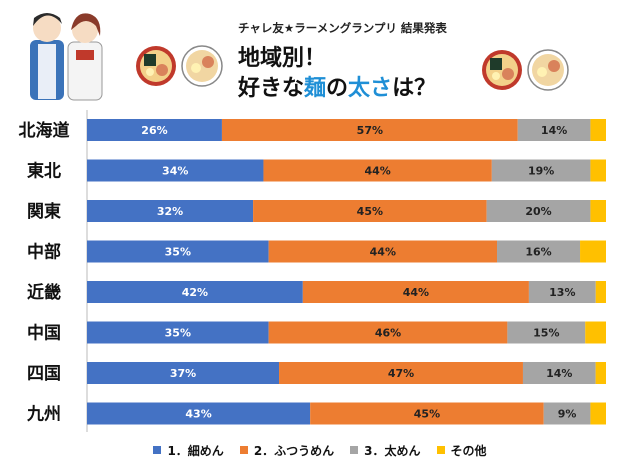  I want to click on title-prefix: 好きな, so click(271, 88).